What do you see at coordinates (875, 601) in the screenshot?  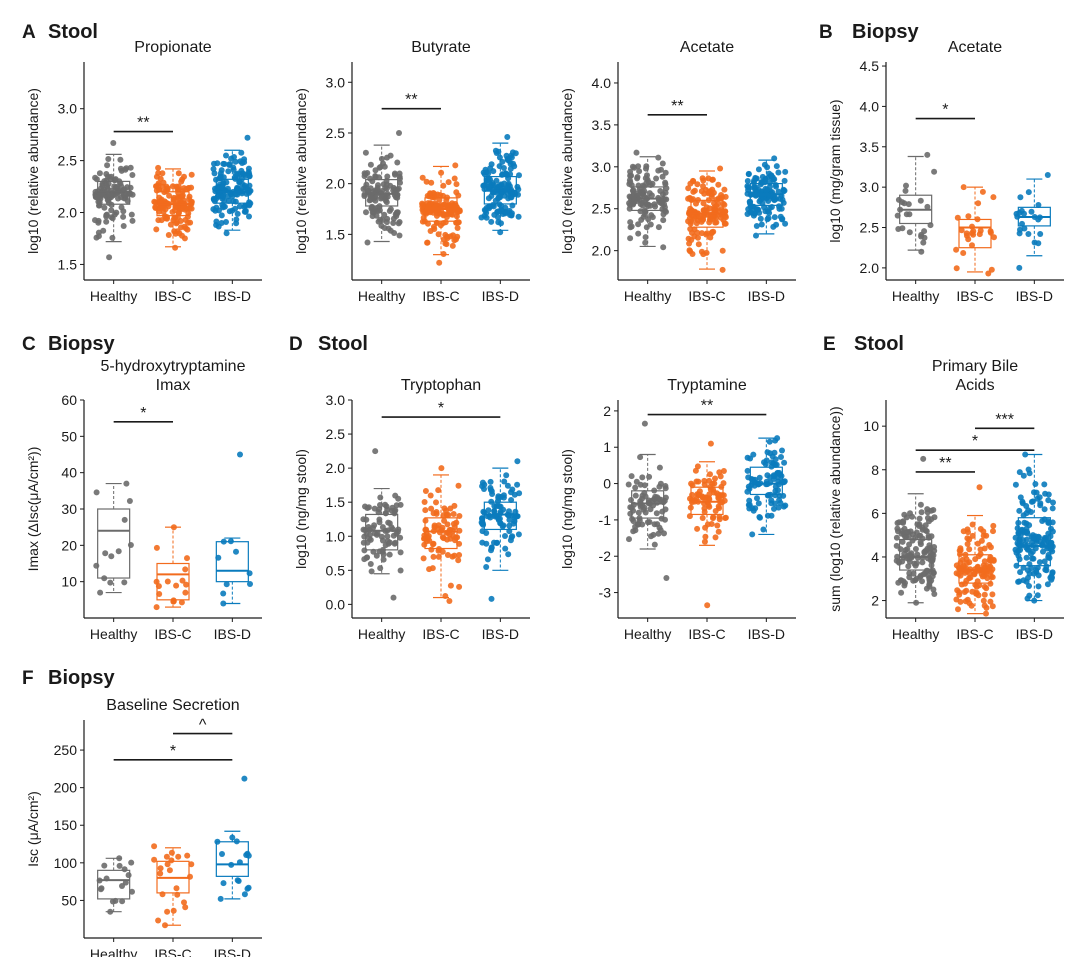 I see `y-tick-label: 2` at bounding box center [875, 601].